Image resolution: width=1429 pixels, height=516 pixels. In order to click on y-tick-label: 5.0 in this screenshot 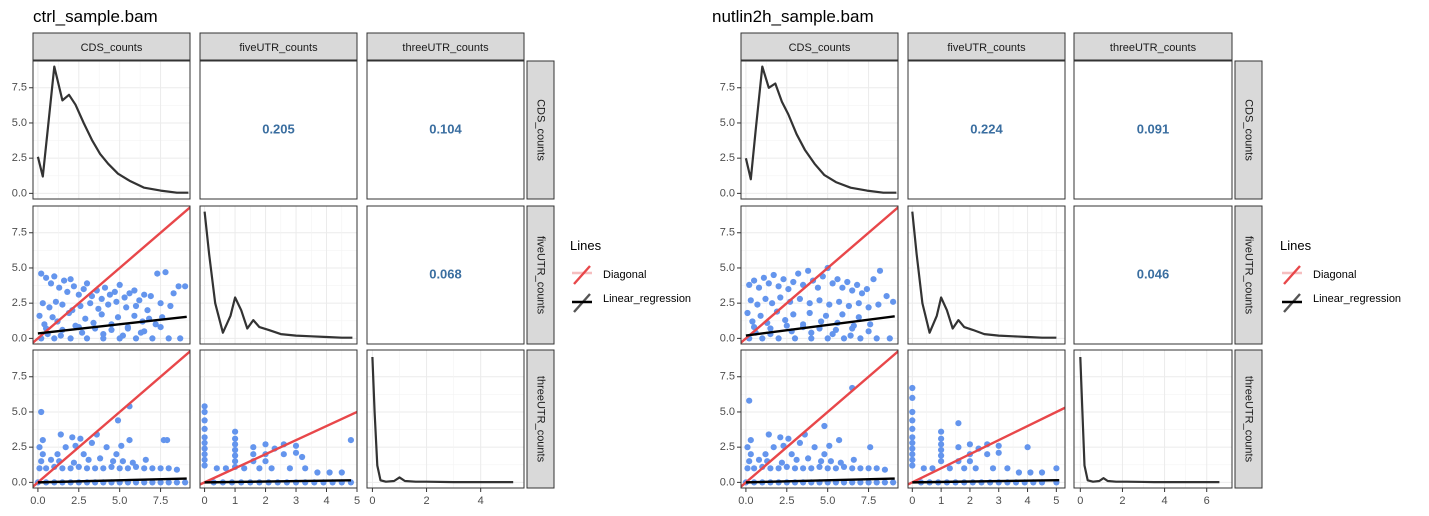, I will do `click(19, 412)`.